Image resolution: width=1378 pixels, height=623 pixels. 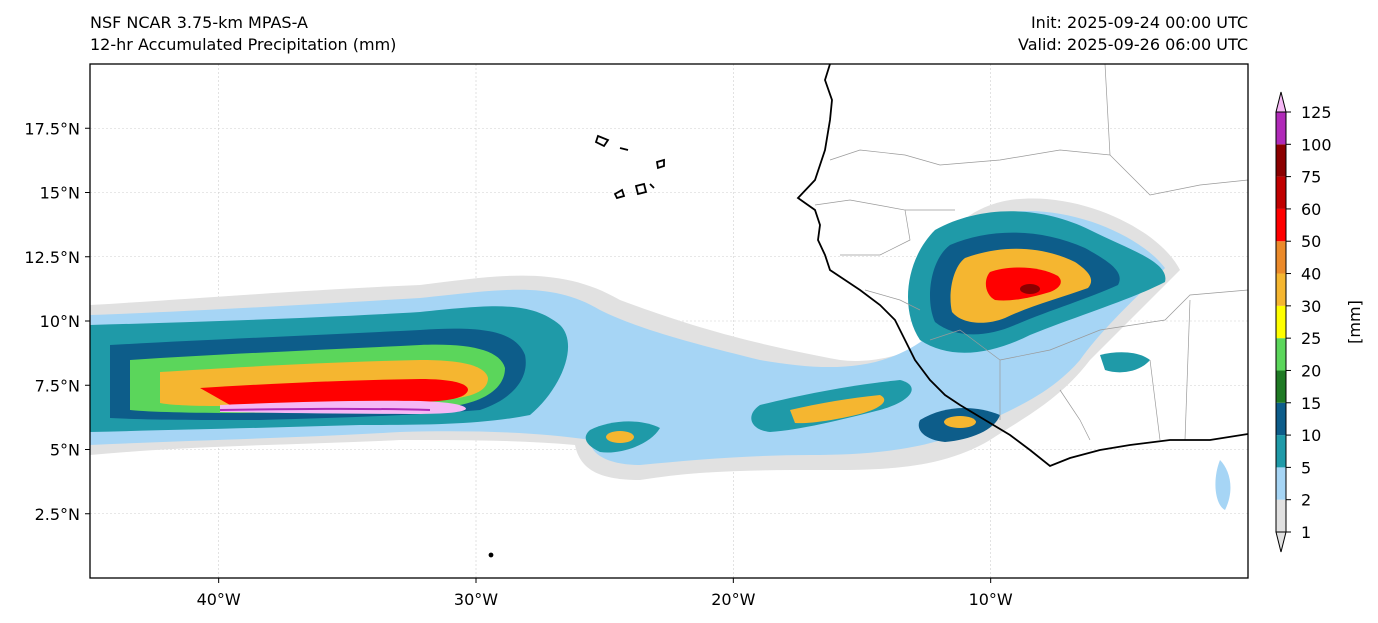 What do you see at coordinates (57, 514) in the screenshot?
I see `lat-tick-label: 2.5°N` at bounding box center [57, 514].